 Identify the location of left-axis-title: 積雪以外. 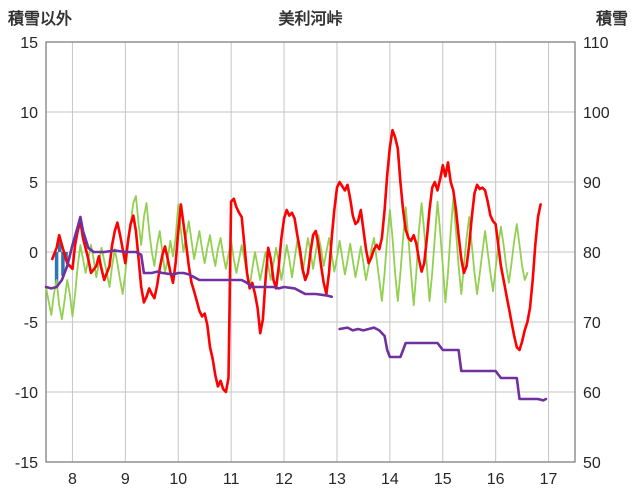
(40, 19).